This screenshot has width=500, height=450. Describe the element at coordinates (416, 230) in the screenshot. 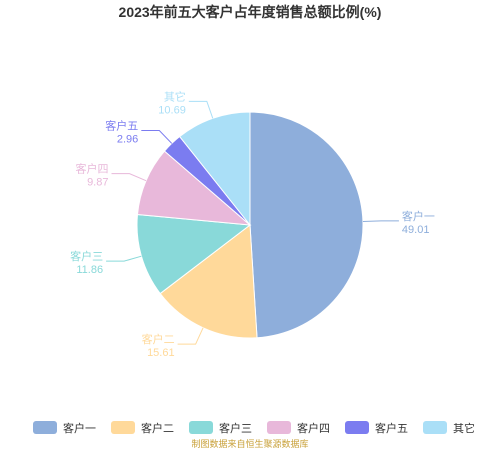

I see `slice-1-value-label: 49.01` at that location.